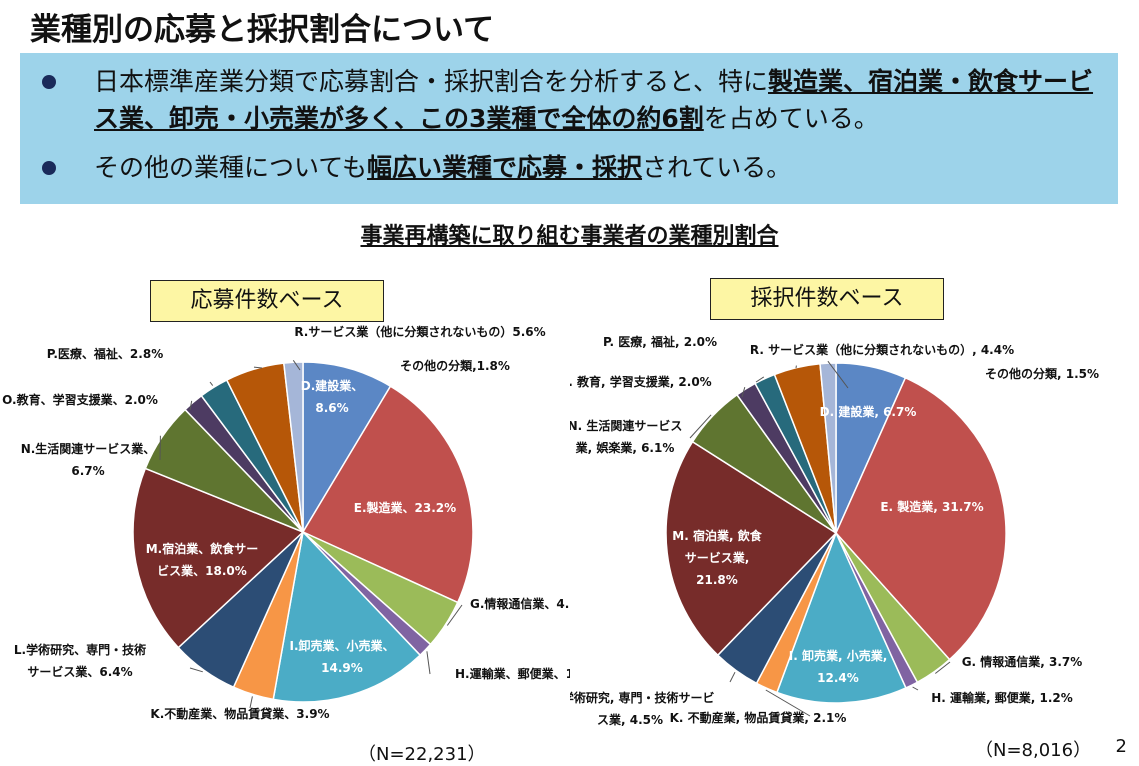 The height and width of the screenshot is (766, 1139). I want to click on slice-label-living-services: N. 生活関連サービス業, 娯楽業, 6.1%, so click(626, 436).